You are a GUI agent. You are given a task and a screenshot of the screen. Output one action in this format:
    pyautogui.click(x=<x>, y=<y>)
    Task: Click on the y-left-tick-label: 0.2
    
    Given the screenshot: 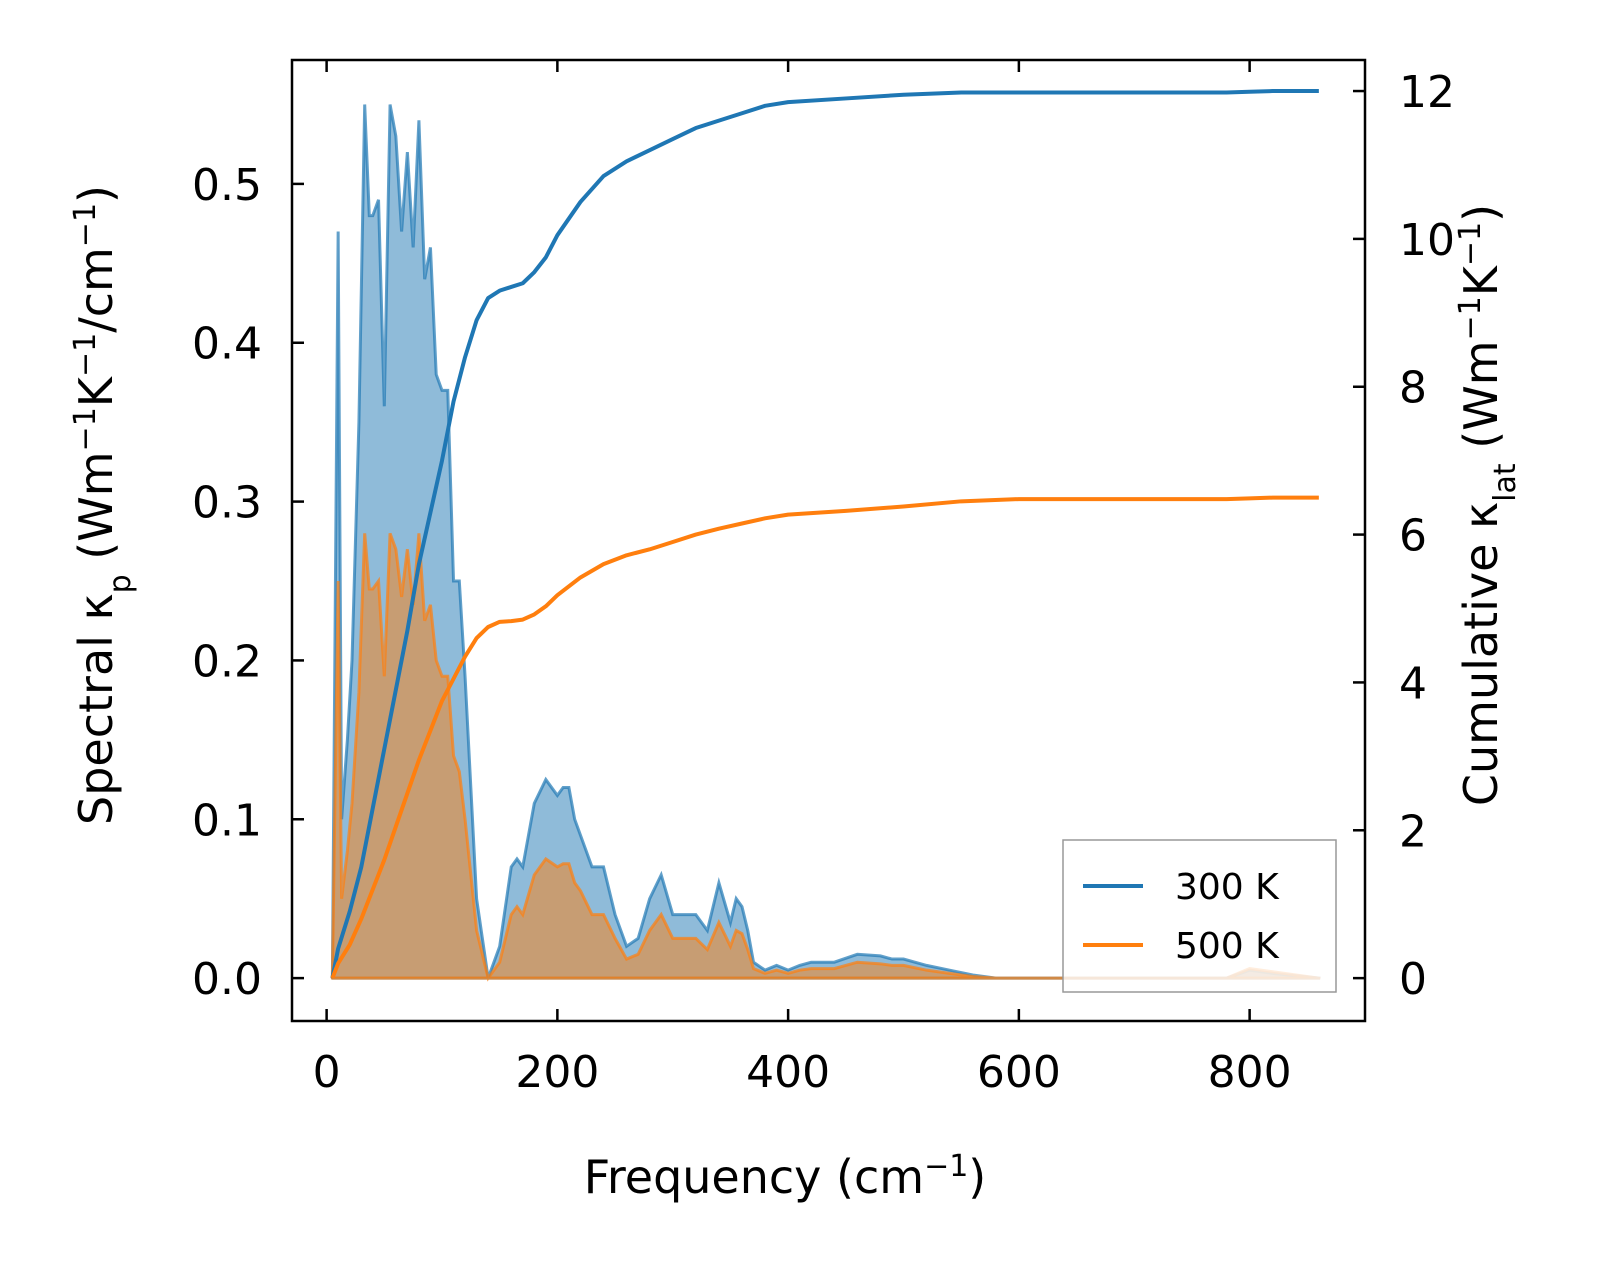 What is the action you would take?
    pyautogui.click(x=227, y=661)
    